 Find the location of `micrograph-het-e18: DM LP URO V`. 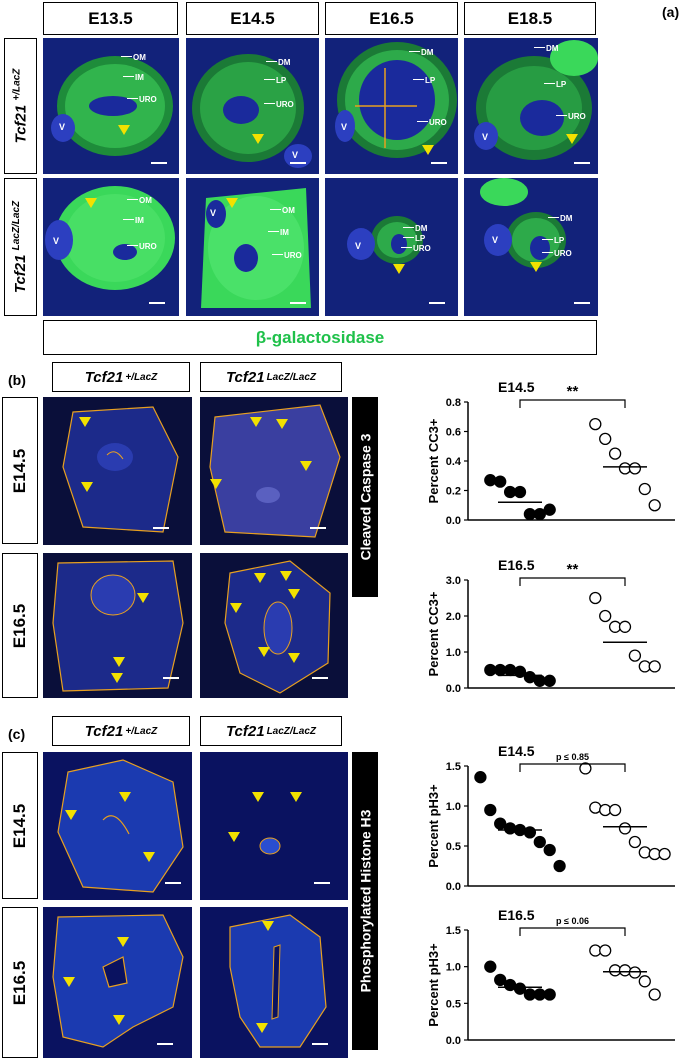

micrograph-het-e18: DM LP URO V is located at coordinates (531, 106).